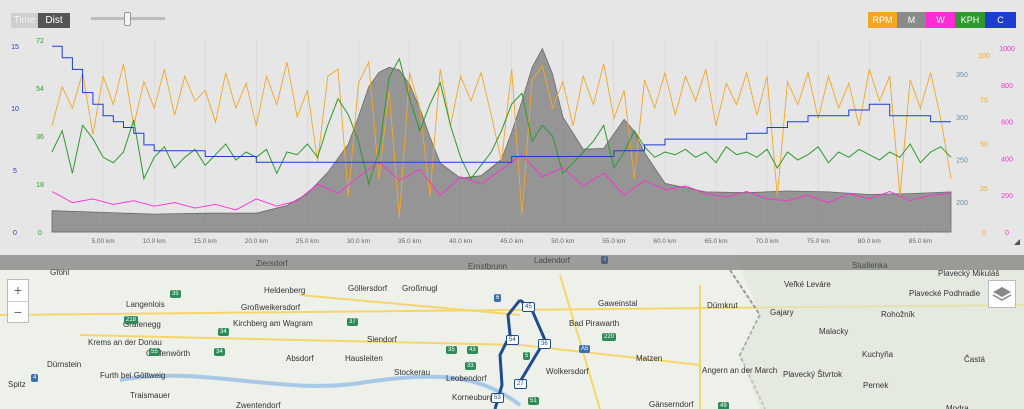 The image size is (1024, 409). Describe the element at coordinates (150, 395) in the screenshot. I see `map-label-traismauer: Traismauer` at that location.